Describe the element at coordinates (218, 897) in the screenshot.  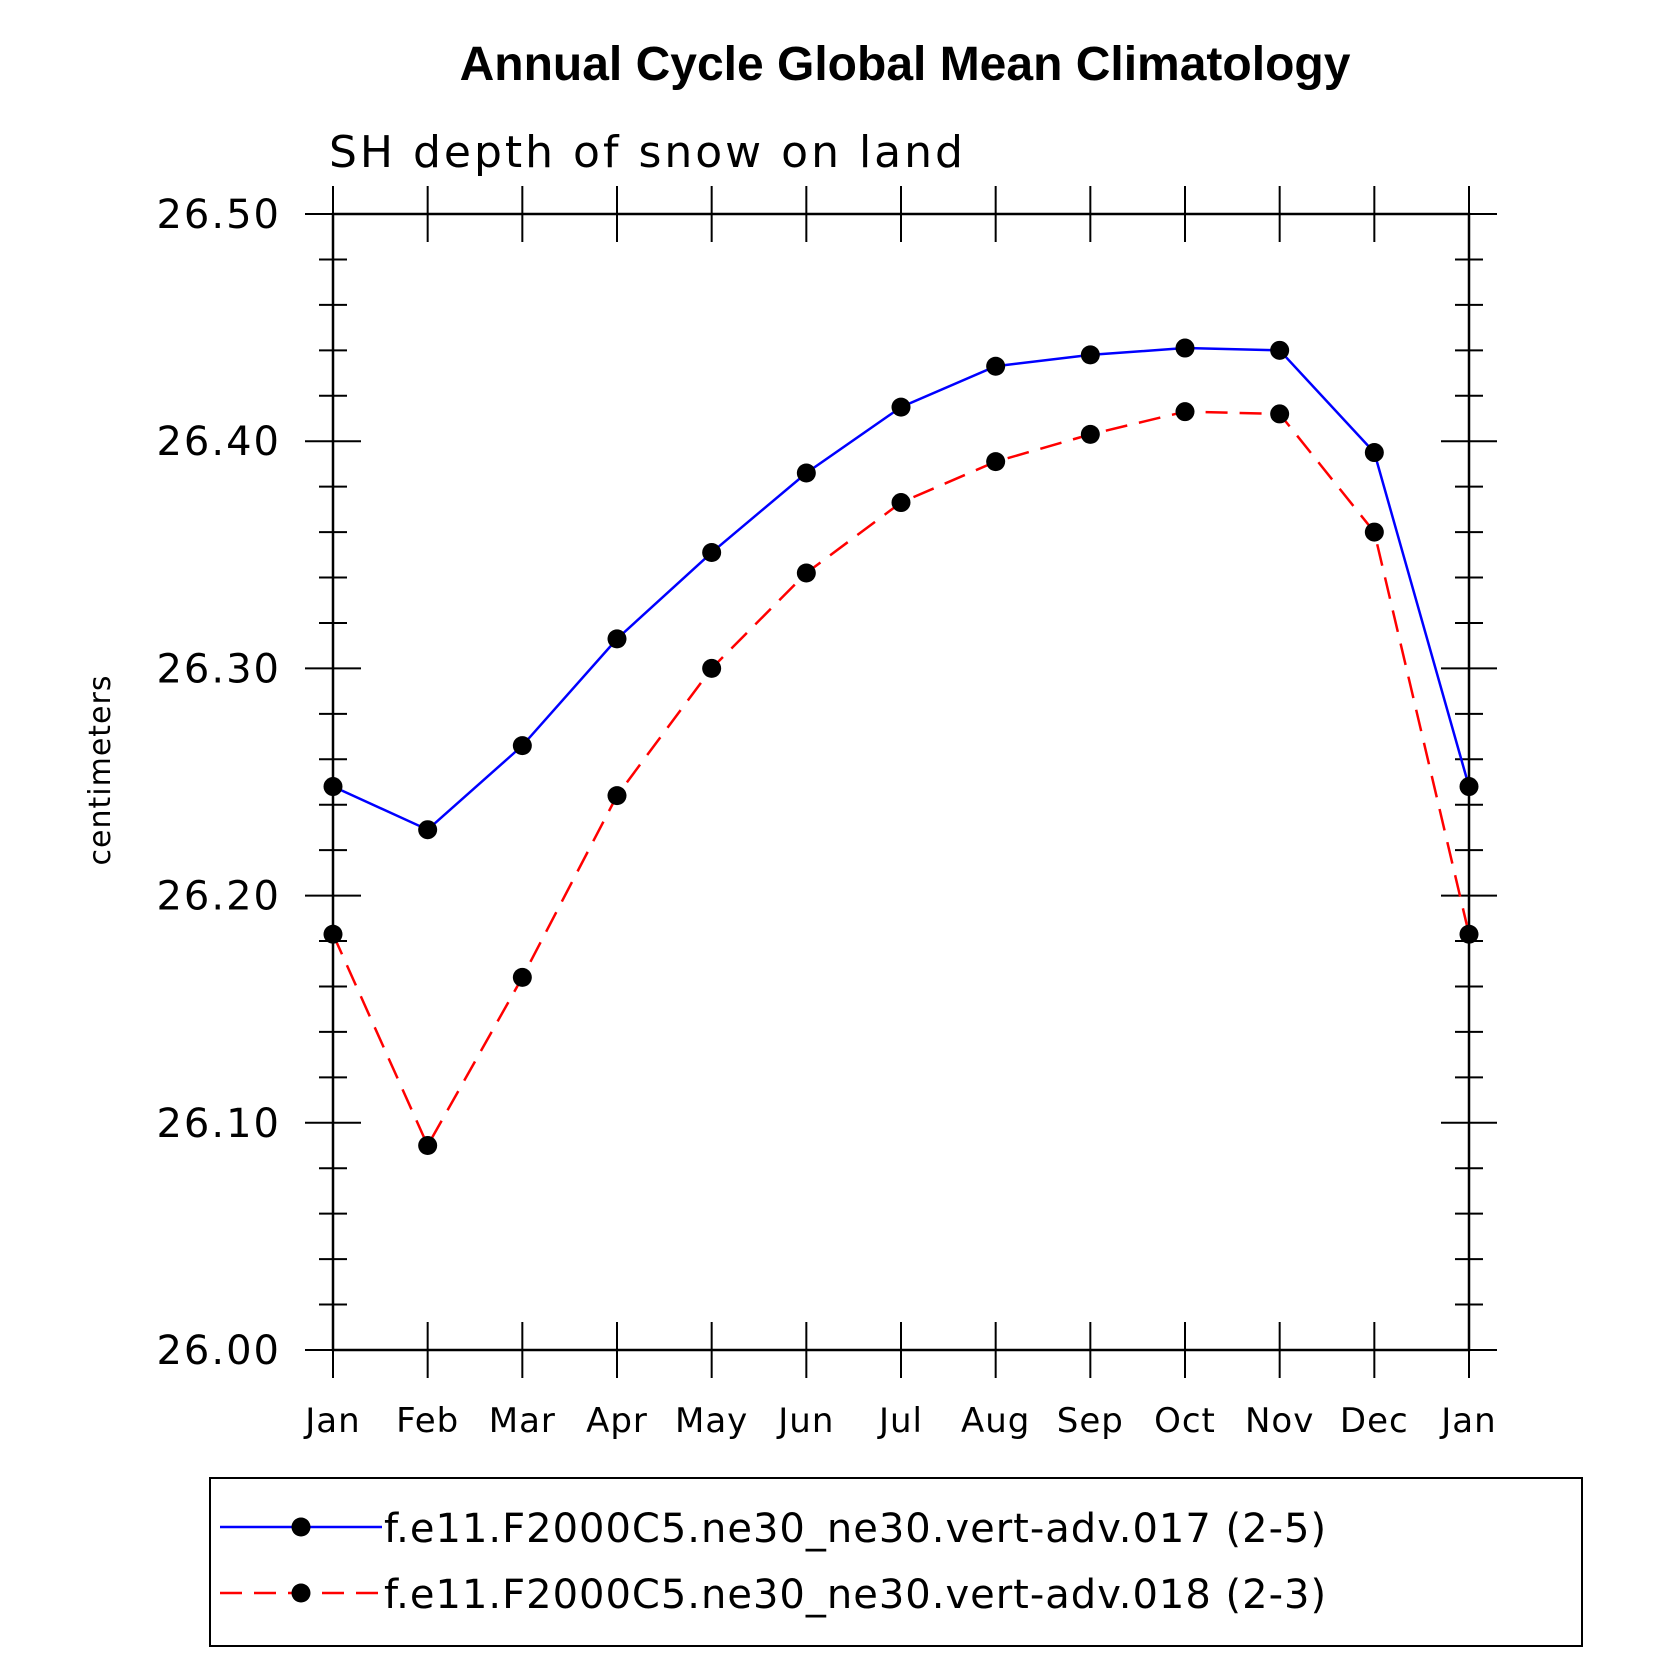
I see `y-tick-label: 26.20` at that location.